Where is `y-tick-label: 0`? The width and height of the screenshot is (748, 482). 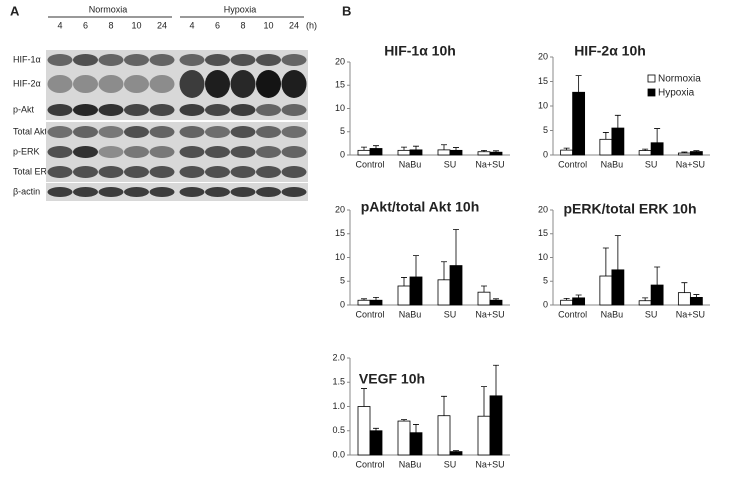
y-tick-label: 0 is located at coordinates (545, 154).